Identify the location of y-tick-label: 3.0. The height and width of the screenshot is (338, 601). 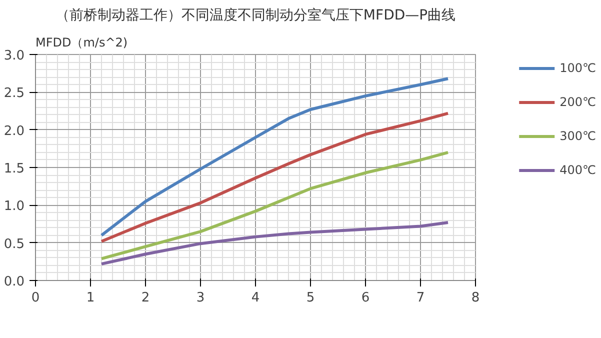
(14, 56).